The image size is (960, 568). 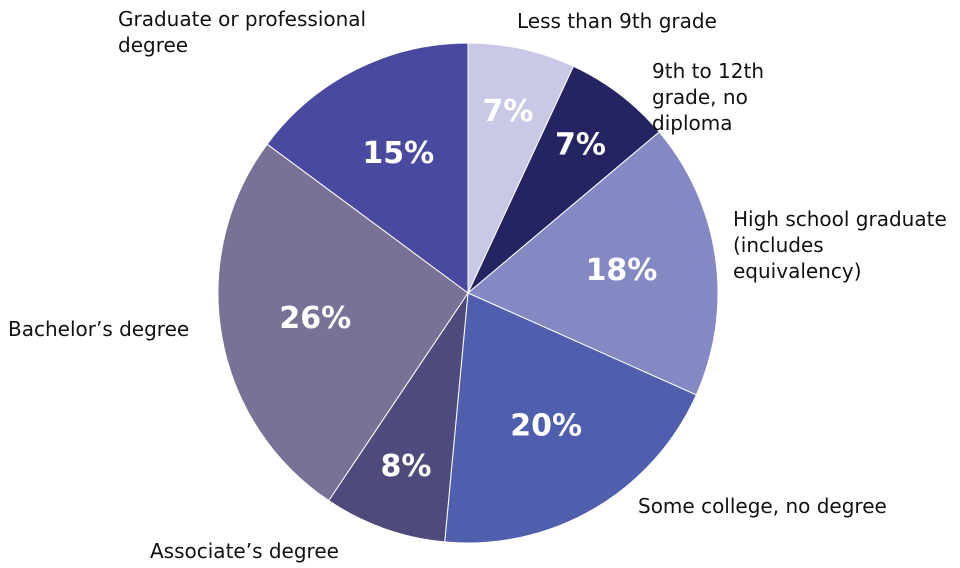 What do you see at coordinates (546, 425) in the screenshot?
I see `value-label: 20%` at bounding box center [546, 425].